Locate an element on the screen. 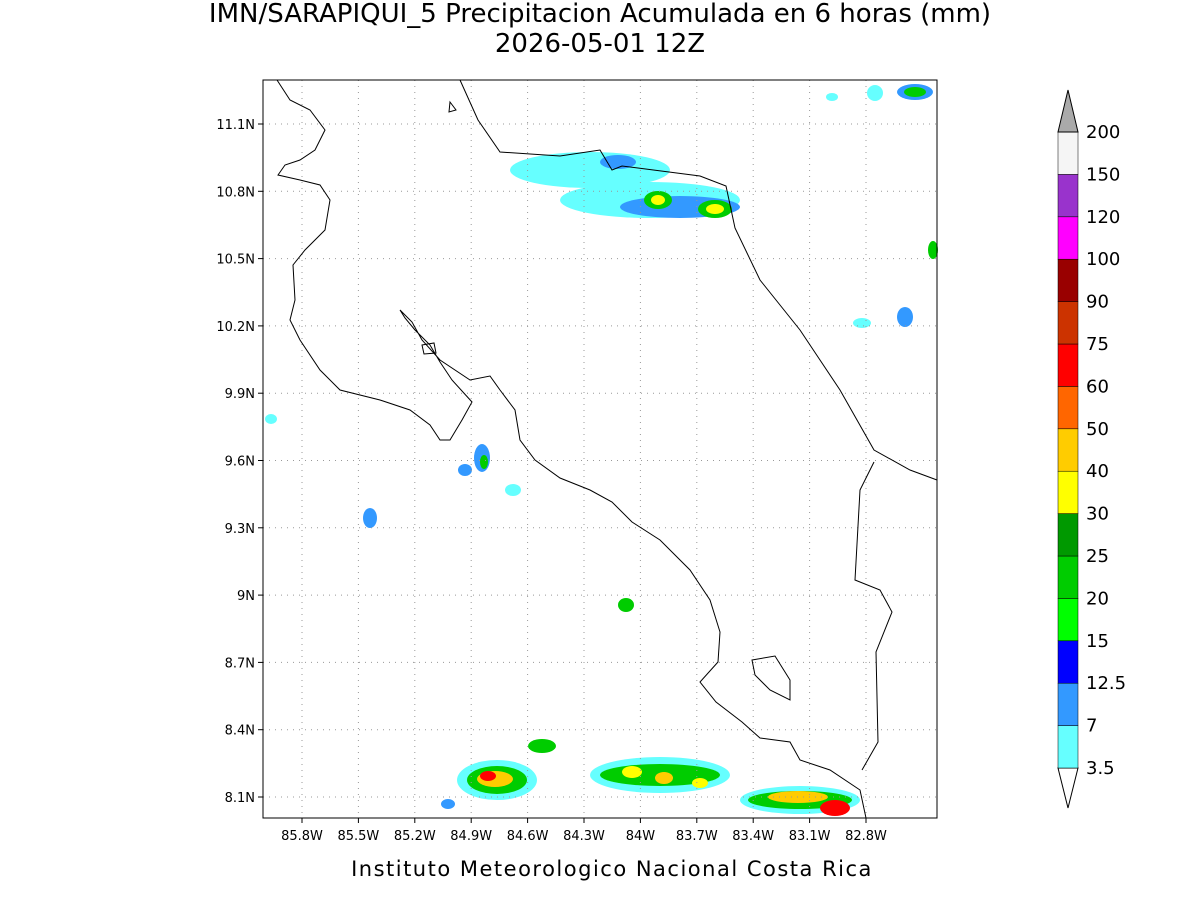 The height and width of the screenshot is (904, 1200). lat-label: 9.3N is located at coordinates (240, 529).